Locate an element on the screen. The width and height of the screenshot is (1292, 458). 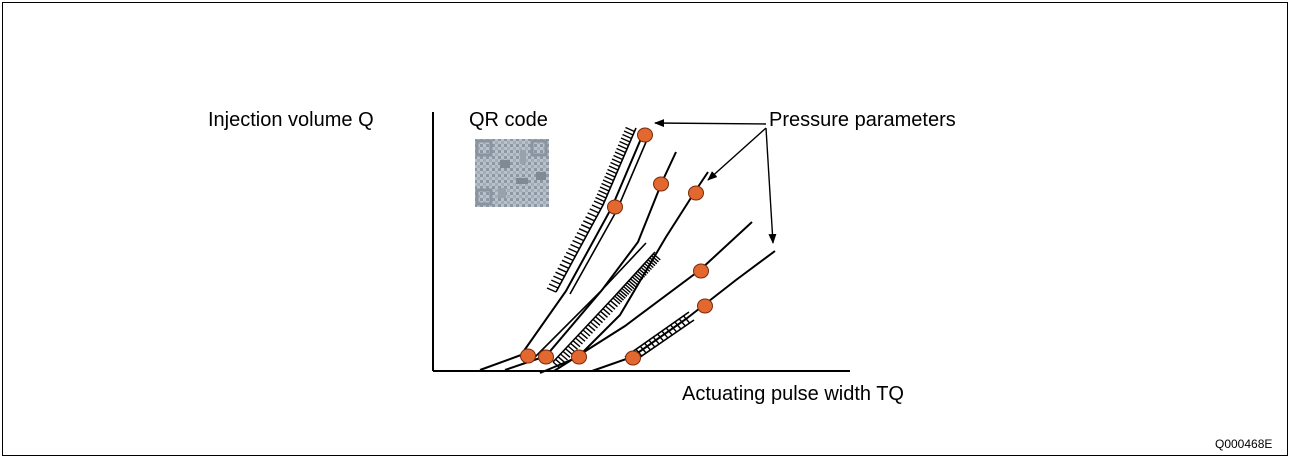
qr-code-label: QR code is located at coordinates (508, 120).